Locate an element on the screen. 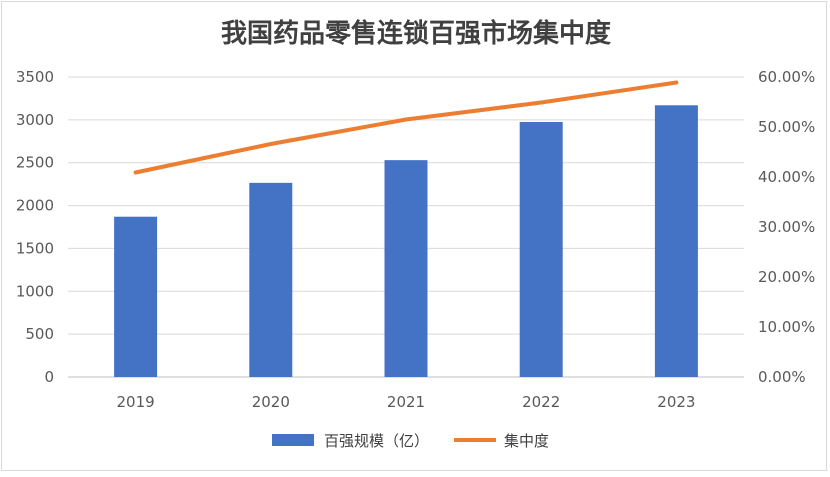  left-axis-tick-label: 3500 is located at coordinates (35, 77).